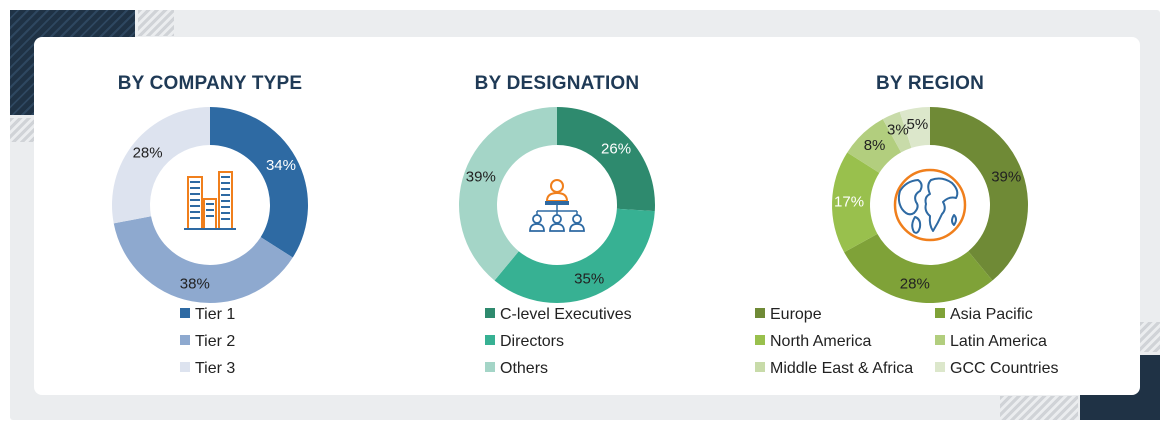 The width and height of the screenshot is (1170, 429). I want to click on chart-title-region: BY REGION, so click(930, 83).